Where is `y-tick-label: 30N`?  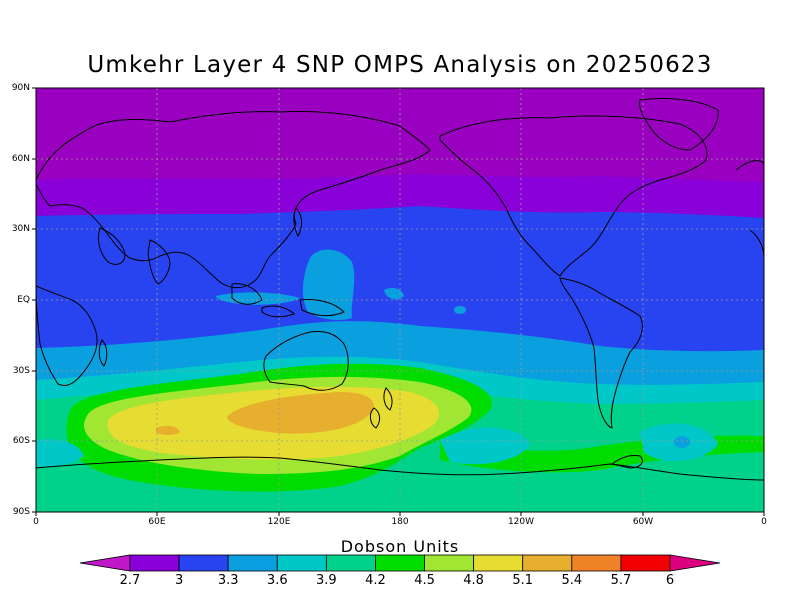
y-tick-label: 30N is located at coordinates (20, 229).